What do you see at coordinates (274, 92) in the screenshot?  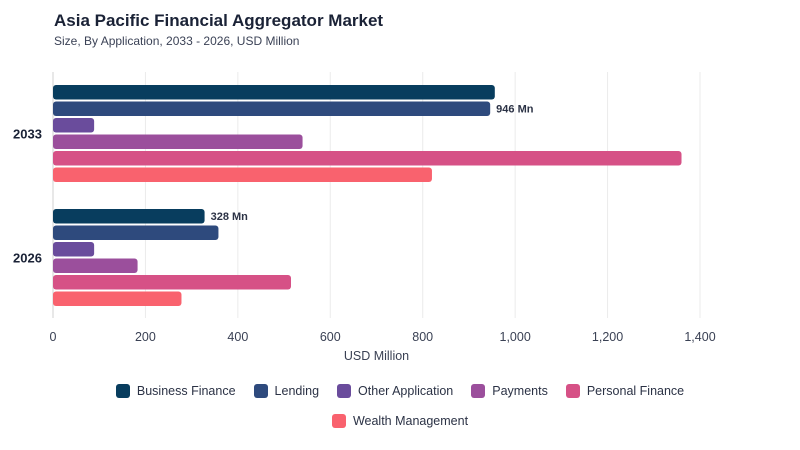 I see `bar-business-finance-2033` at bounding box center [274, 92].